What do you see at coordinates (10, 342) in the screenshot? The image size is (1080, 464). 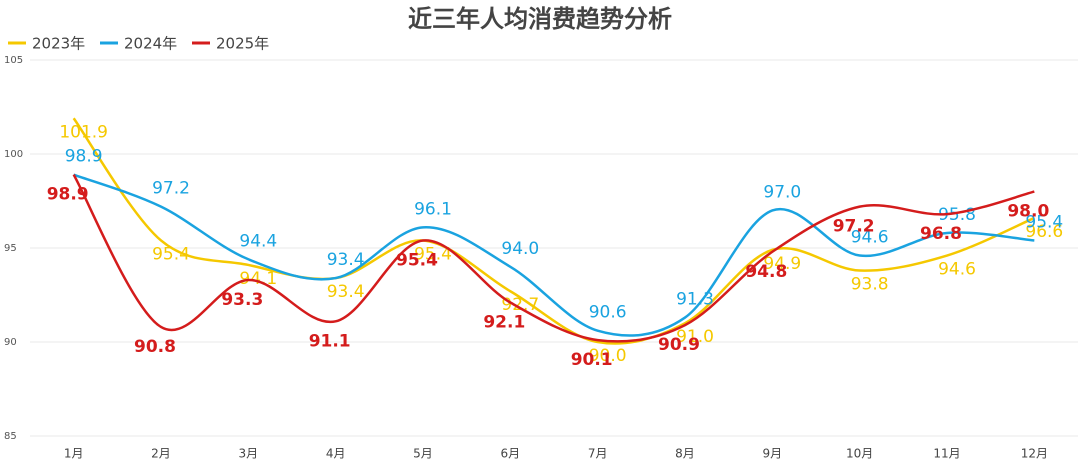 I see `y-tick-label: 90` at bounding box center [10, 342].